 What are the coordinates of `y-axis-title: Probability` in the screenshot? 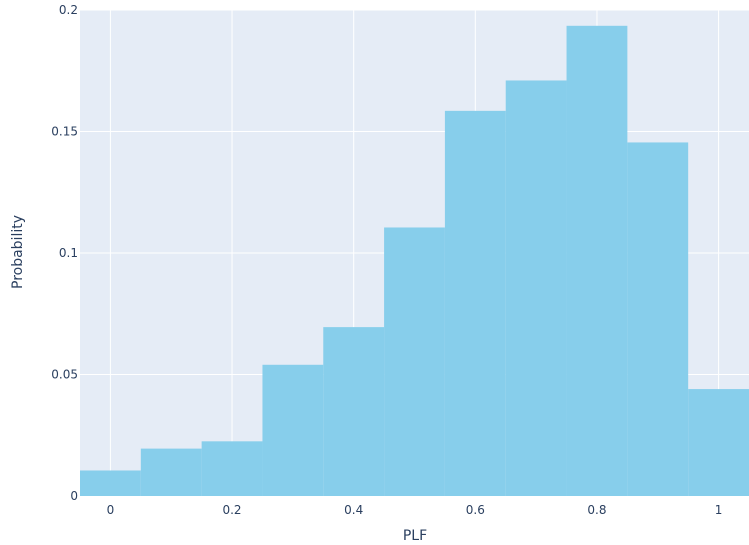 It's located at (18, 252).